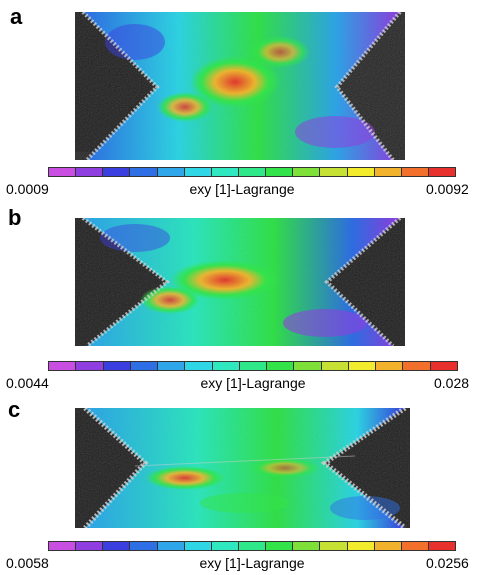 The width and height of the screenshot is (481, 575). What do you see at coordinates (447, 563) in the screenshot?
I see `panel-c-colorbar-max: 0.0256` at bounding box center [447, 563].